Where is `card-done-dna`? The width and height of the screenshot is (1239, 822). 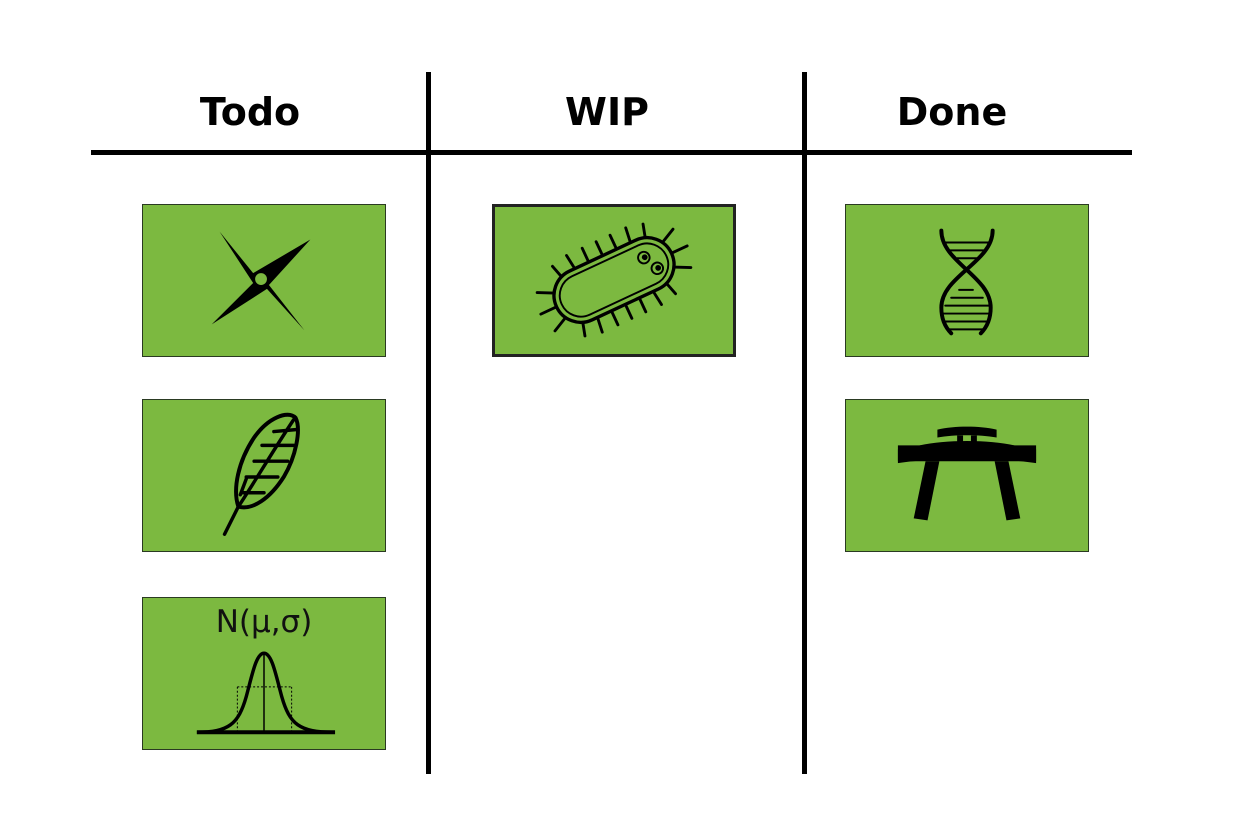 card-done-dna is located at coordinates (967, 280).